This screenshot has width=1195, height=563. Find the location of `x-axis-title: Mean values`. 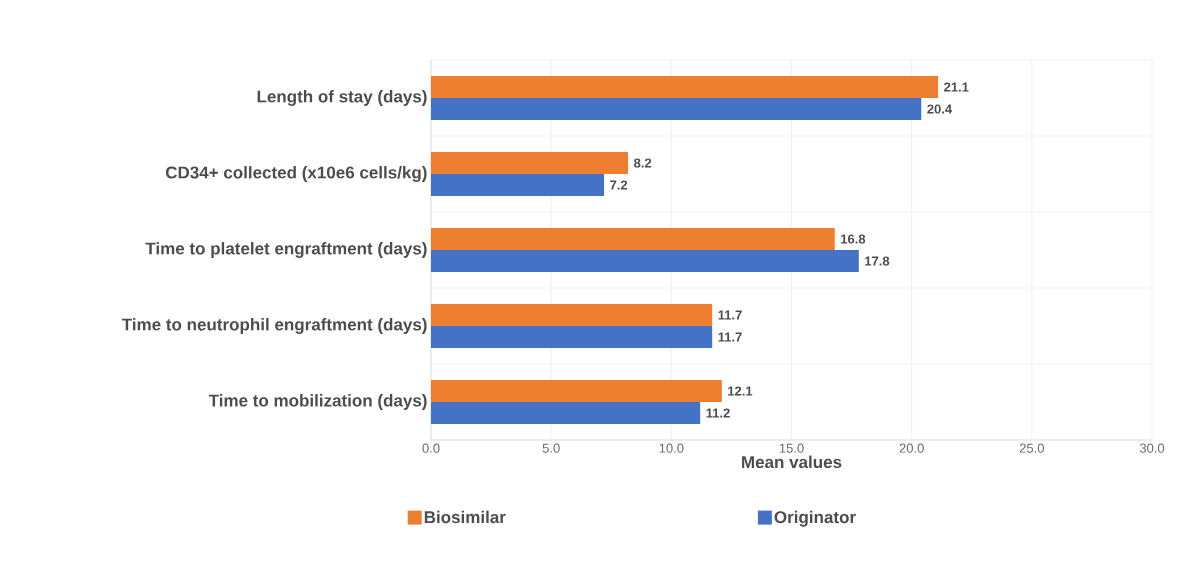

x-axis-title: Mean values is located at coordinates (792, 462).